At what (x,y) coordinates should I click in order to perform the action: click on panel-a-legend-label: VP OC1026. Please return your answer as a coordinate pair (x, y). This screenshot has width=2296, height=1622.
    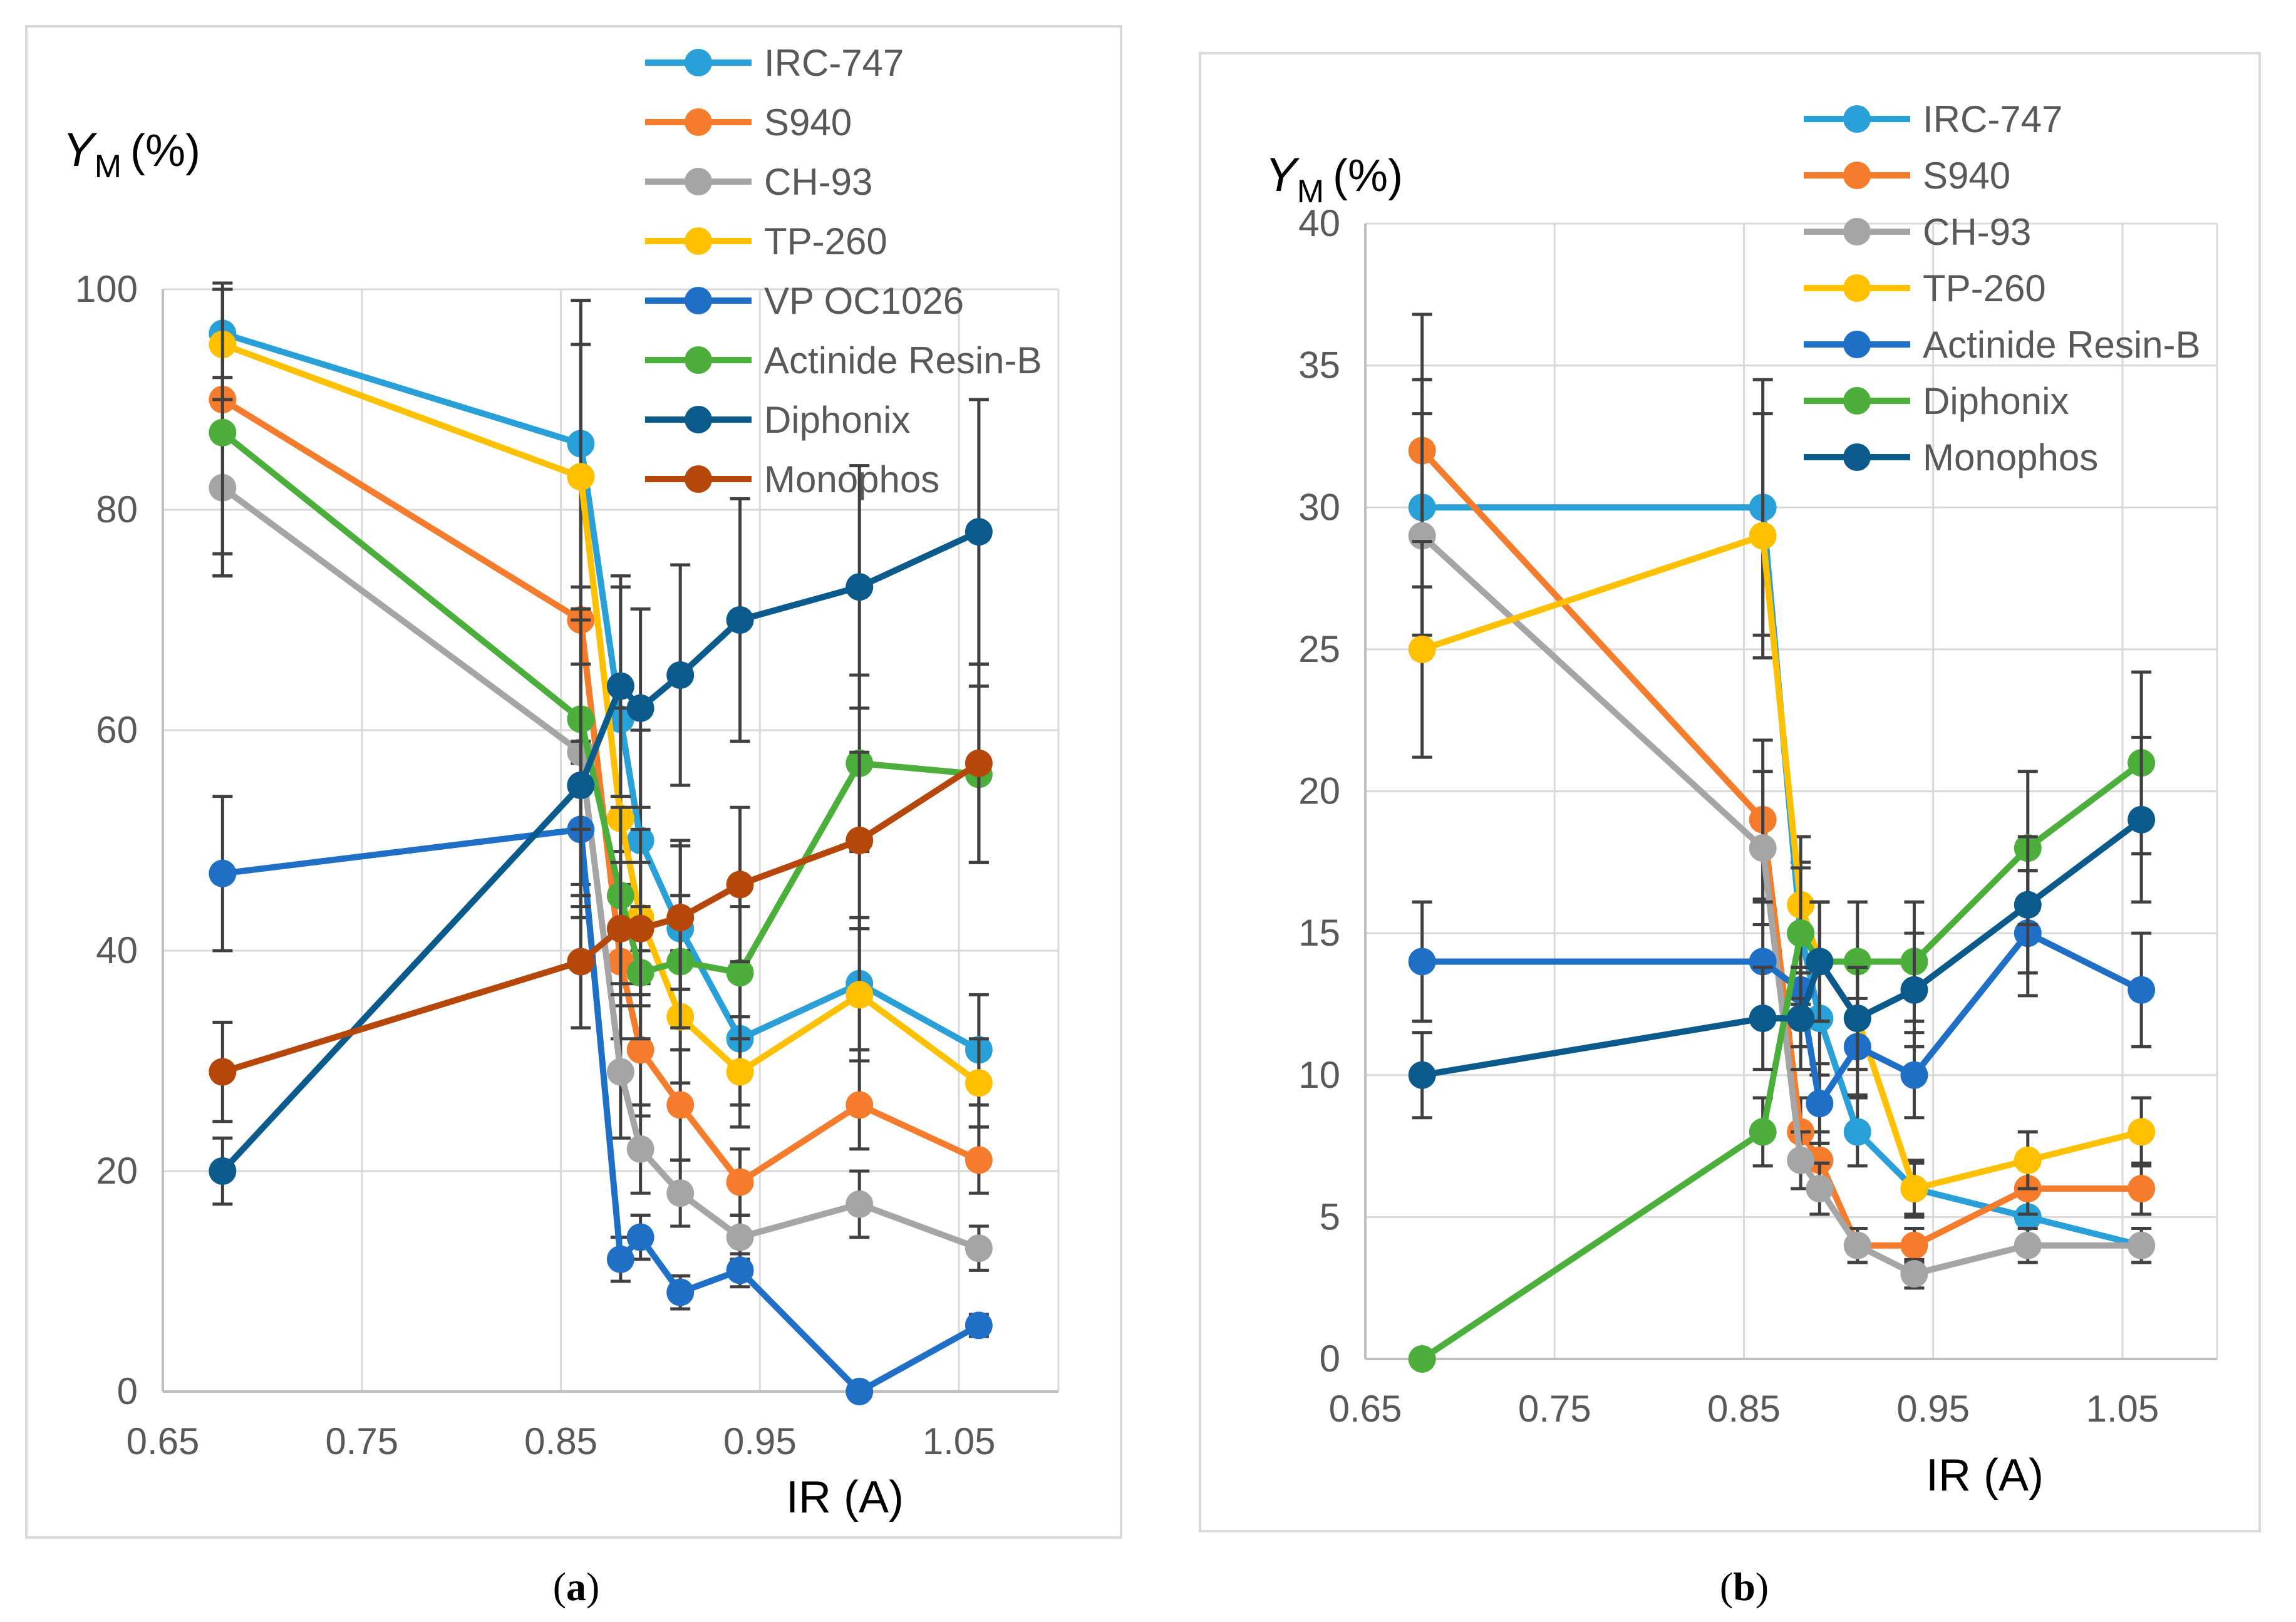
    Looking at the image, I should click on (864, 301).